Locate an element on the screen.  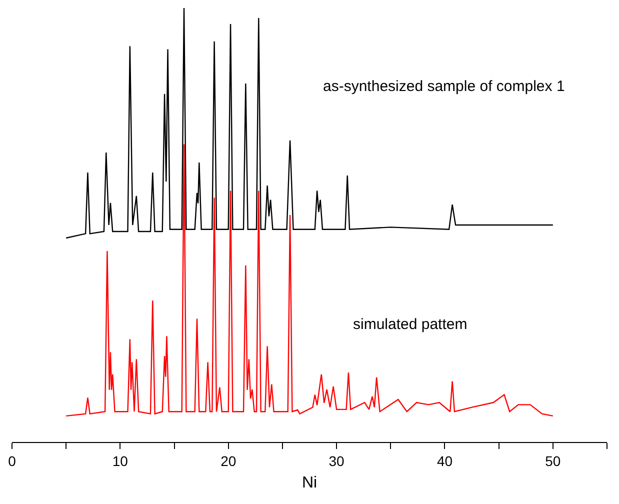
annotation: simulated pattem is located at coordinates (410, 324).